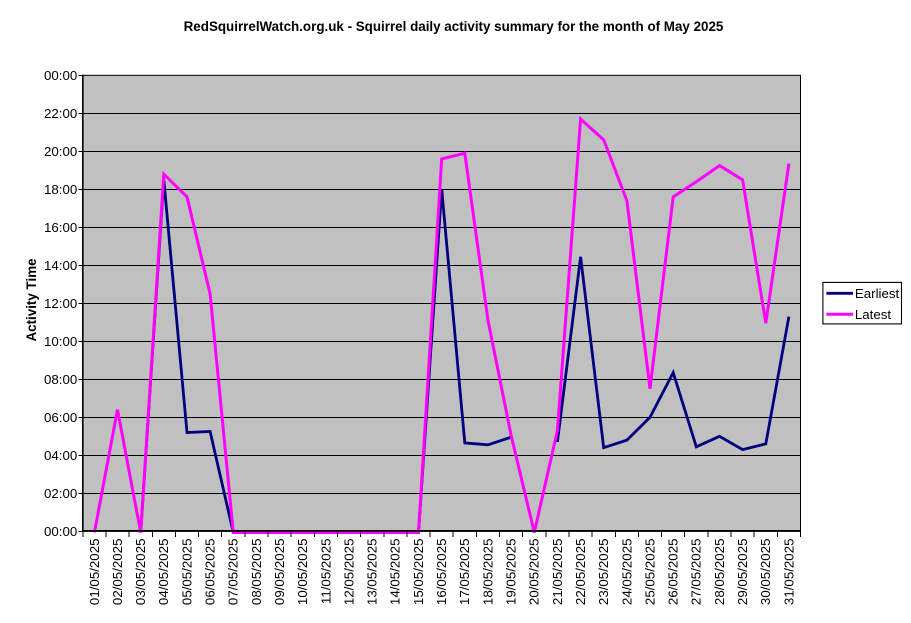 The height and width of the screenshot is (623, 911). Describe the element at coordinates (511, 572) in the screenshot. I see `svg-text: 19/05/2025` at that location.